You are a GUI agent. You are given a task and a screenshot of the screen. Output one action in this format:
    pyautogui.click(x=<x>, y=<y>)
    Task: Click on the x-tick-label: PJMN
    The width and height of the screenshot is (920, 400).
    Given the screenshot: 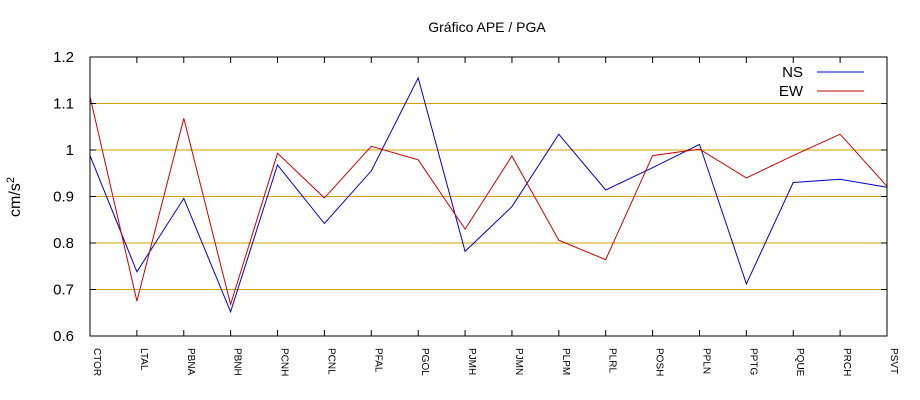 What is the action you would take?
    pyautogui.click(x=518, y=361)
    